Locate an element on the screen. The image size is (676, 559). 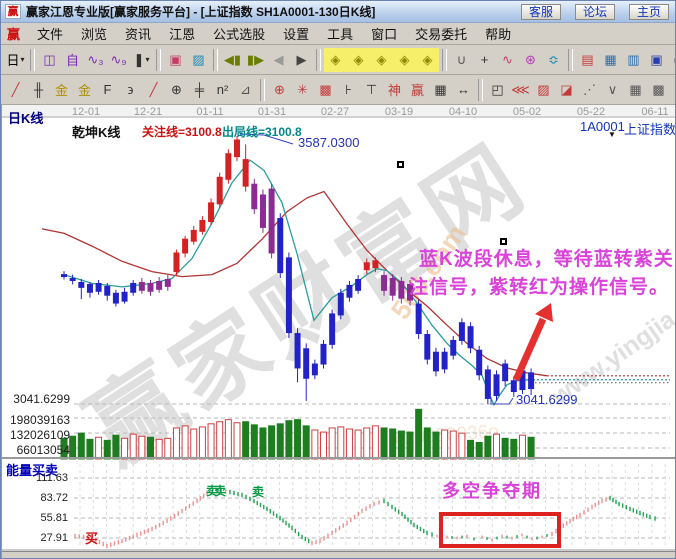
pencil2-icon: ╱ is located at coordinates (153, 89).